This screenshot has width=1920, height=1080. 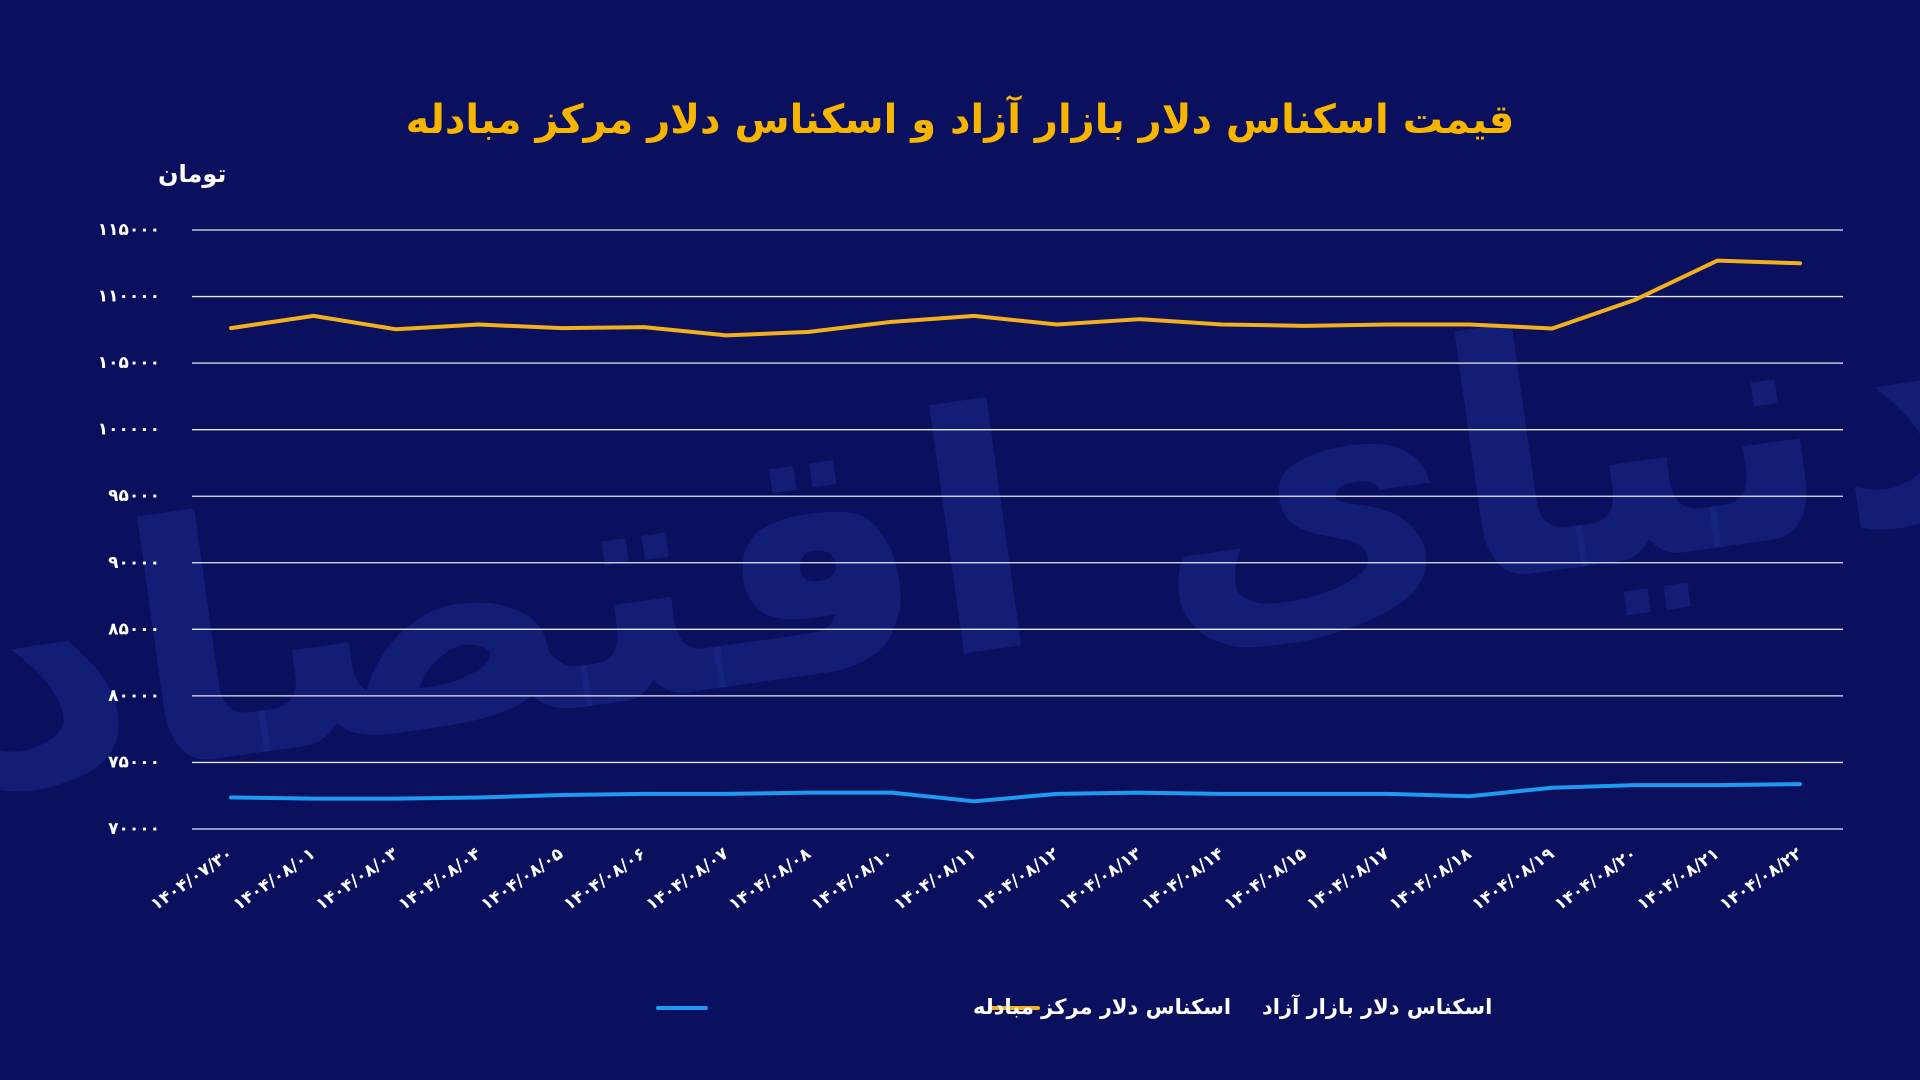 I want to click on y-tick-label: ۹۵۰۰۰, so click(x=134, y=496).